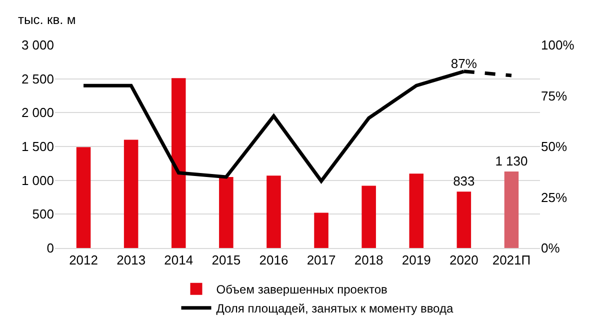 The image size is (600, 334). I want to click on legend-label: Доля площадей, занятых к моменту ввода, so click(335, 309).